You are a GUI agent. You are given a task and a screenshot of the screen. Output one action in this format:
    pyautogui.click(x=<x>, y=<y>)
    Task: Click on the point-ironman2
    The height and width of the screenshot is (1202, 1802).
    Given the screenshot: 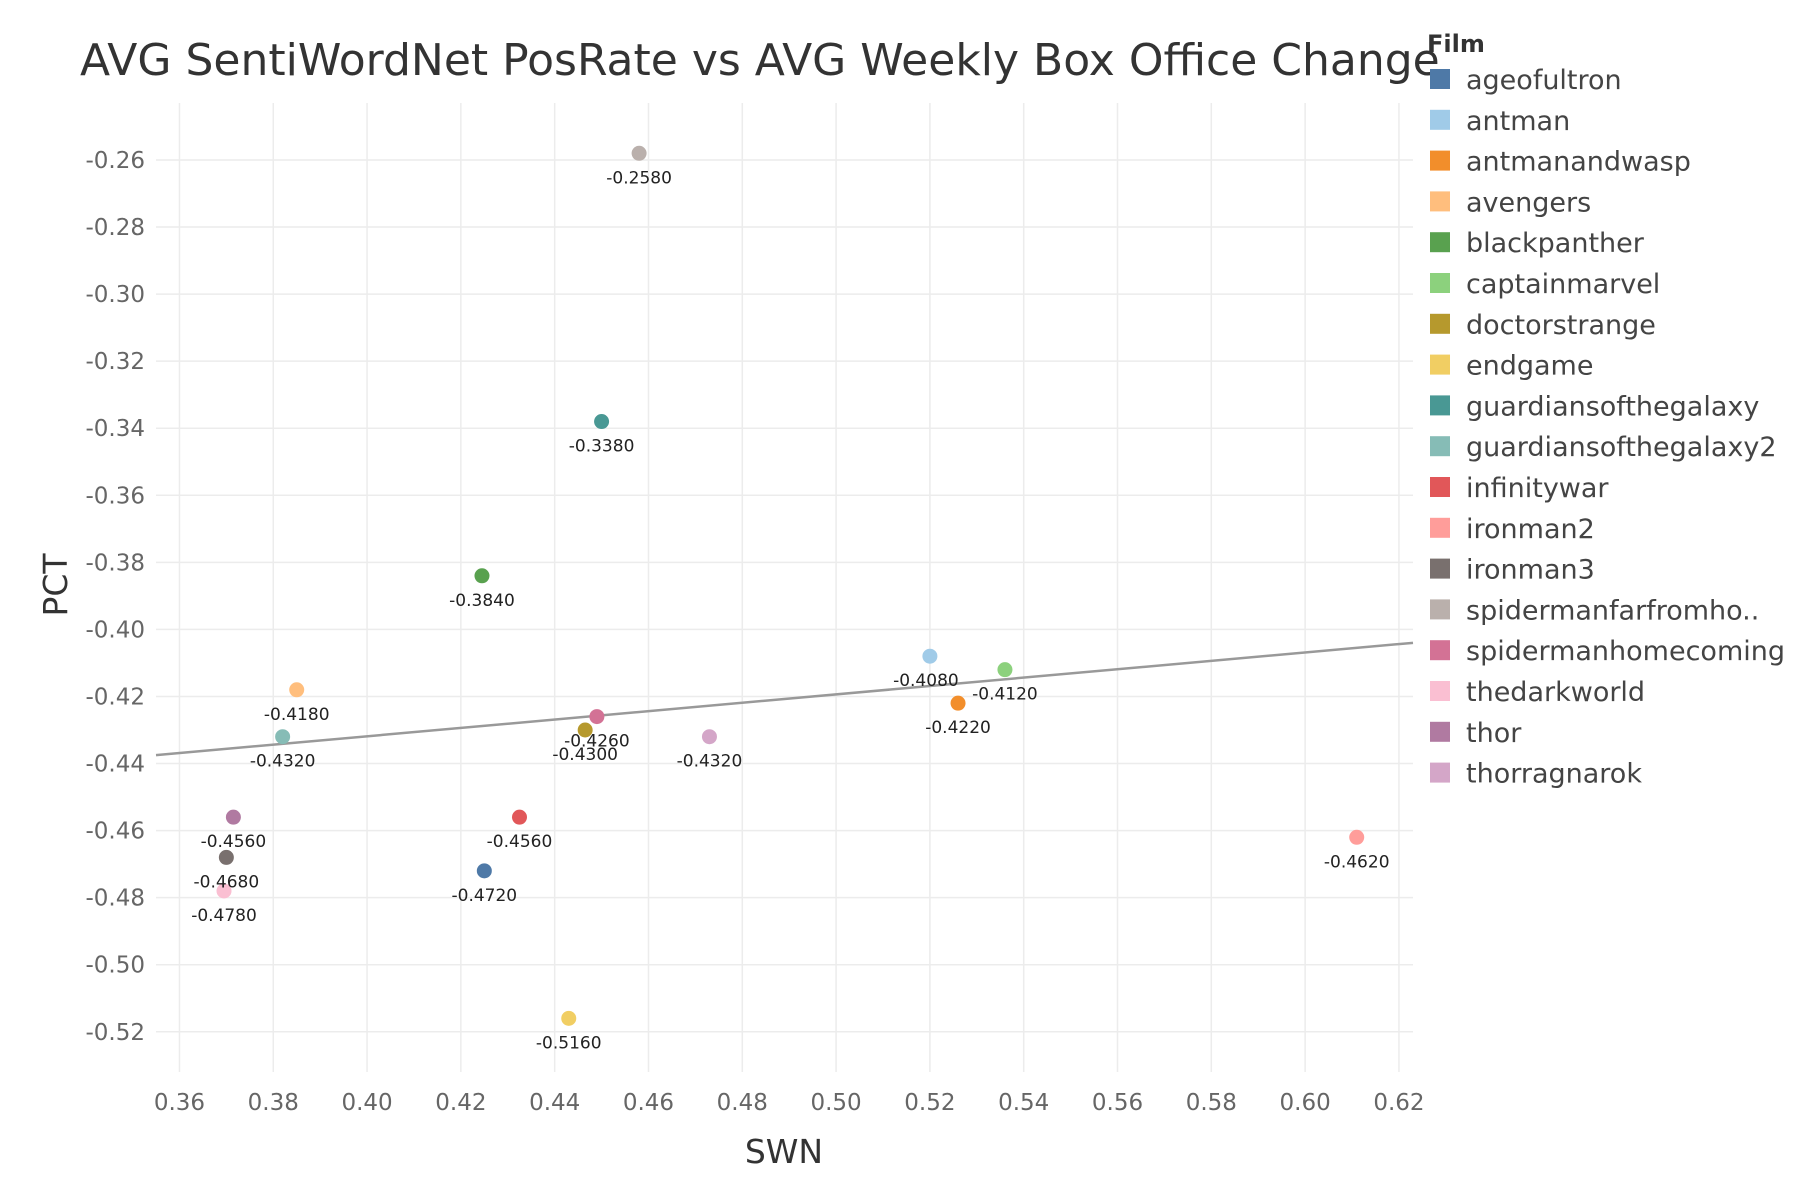 What is the action you would take?
    pyautogui.click(x=1357, y=837)
    